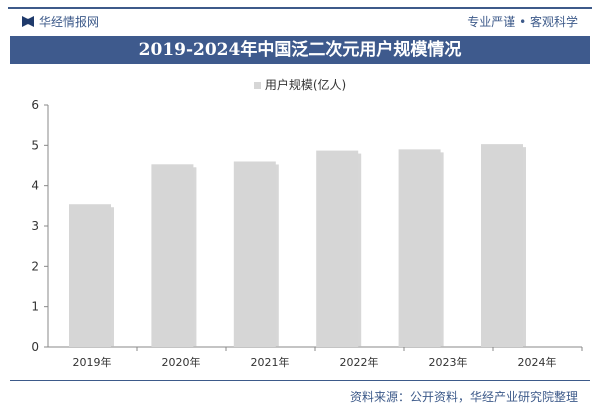 Image resolution: width=600 pixels, height=418 pixels. I want to click on y-tick-label: 5, so click(35, 145).